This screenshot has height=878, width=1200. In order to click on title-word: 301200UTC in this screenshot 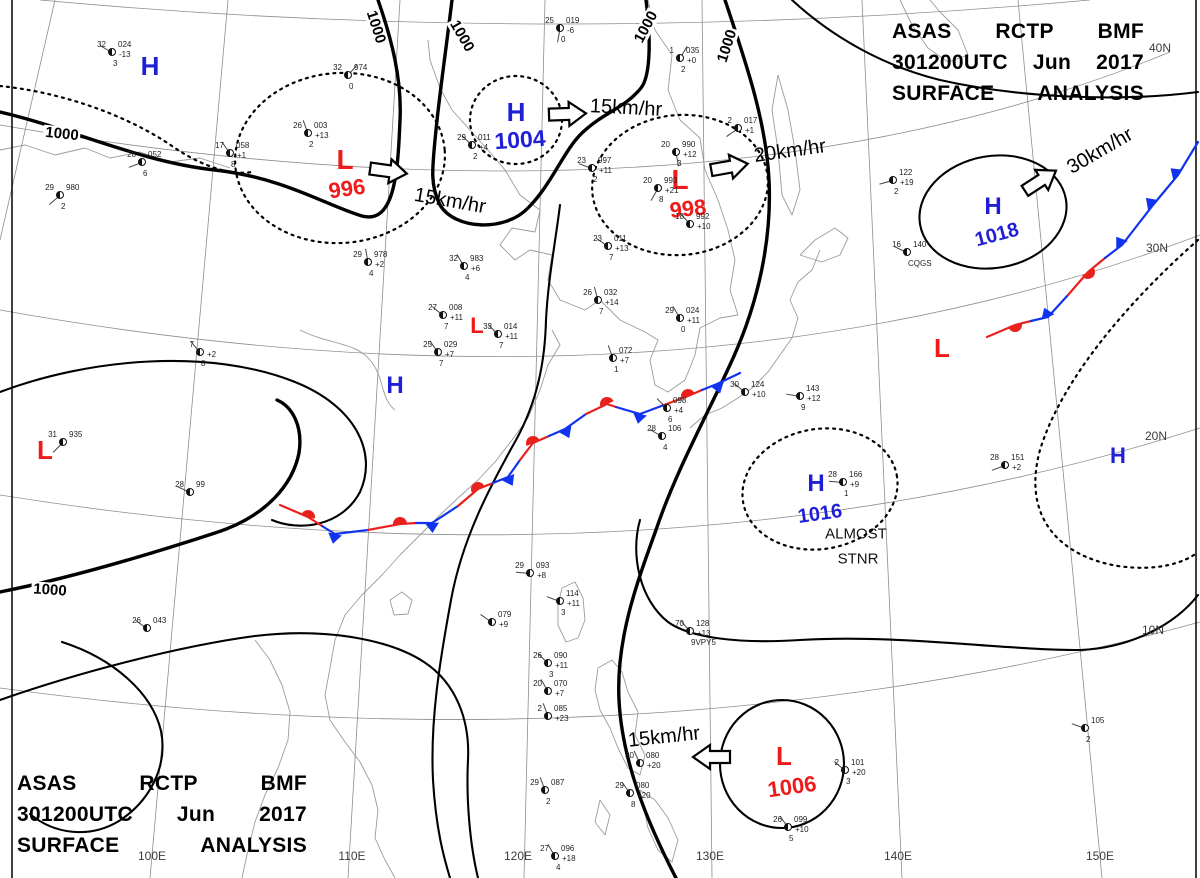, I will do `click(950, 62)`.